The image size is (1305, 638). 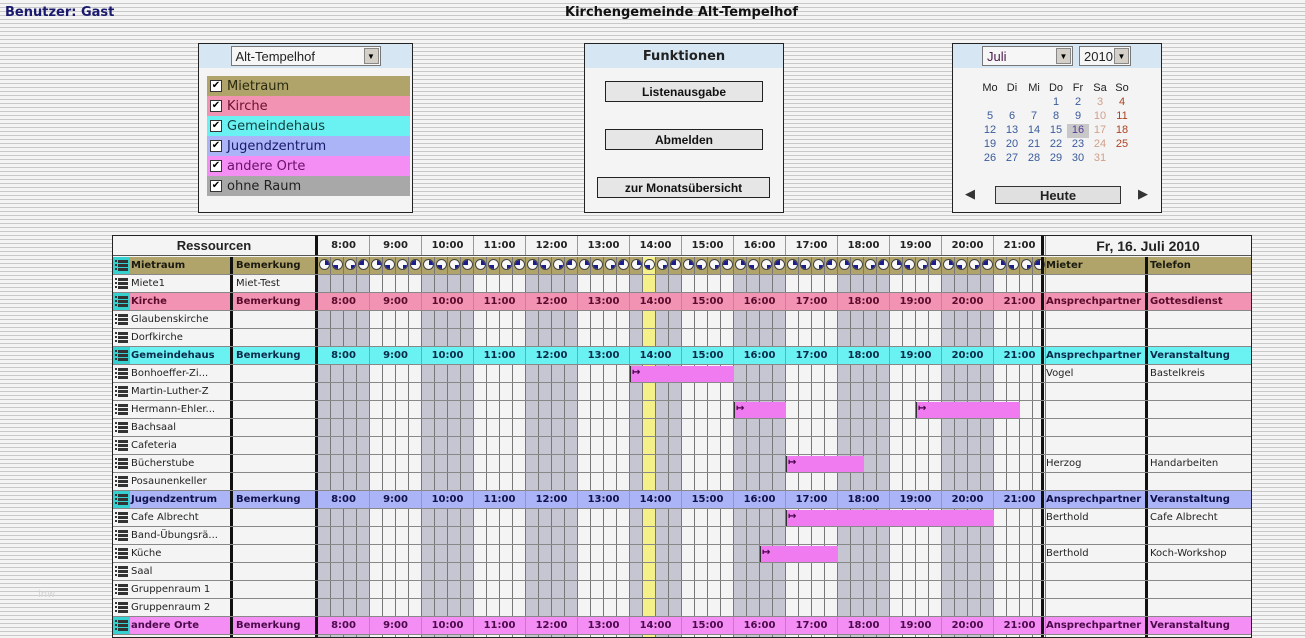 I want to click on resource-name: Miete1, so click(x=148, y=283).